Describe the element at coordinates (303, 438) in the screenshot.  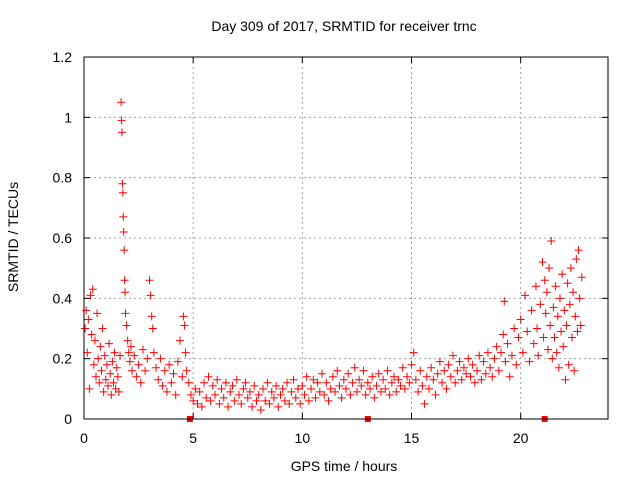
I see `x-tick-label: 10` at that location.